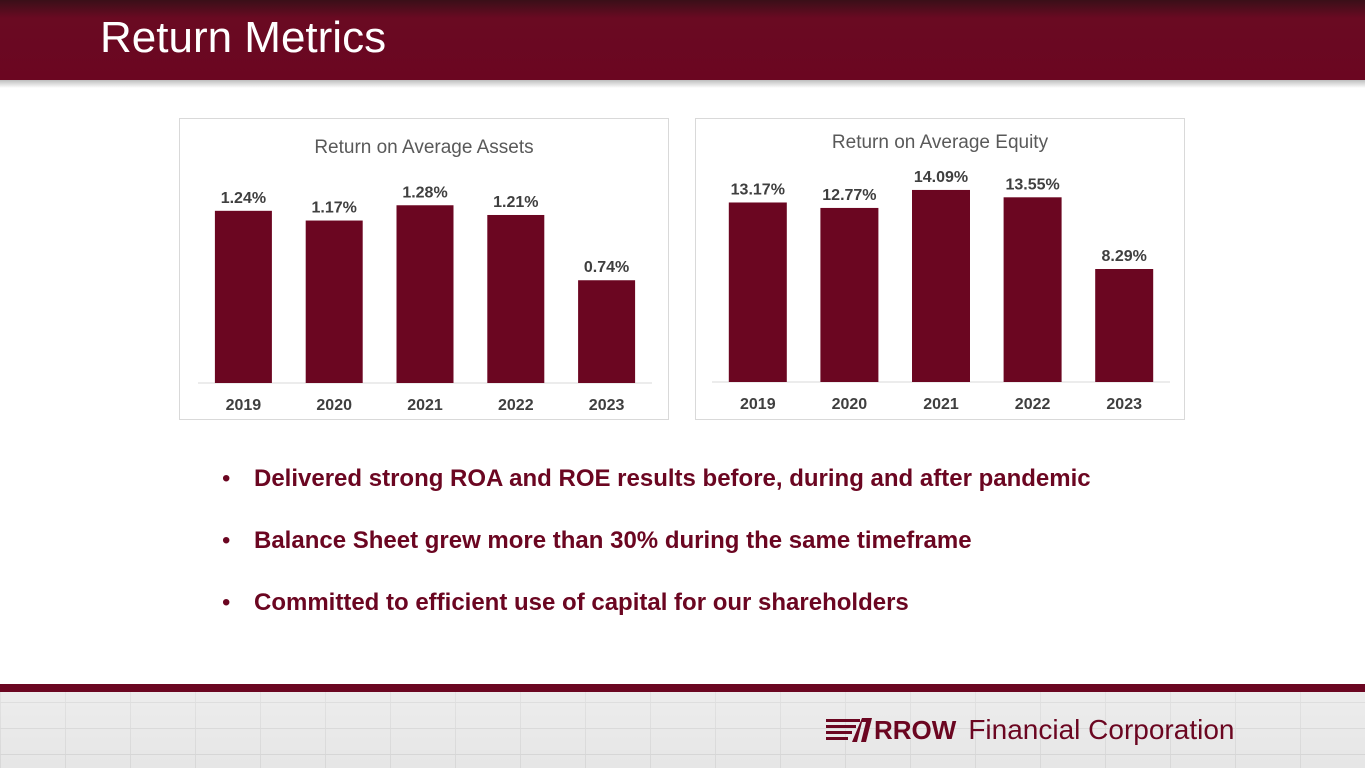  What do you see at coordinates (243, 198) in the screenshot?
I see `data-label: 1.24%` at bounding box center [243, 198].